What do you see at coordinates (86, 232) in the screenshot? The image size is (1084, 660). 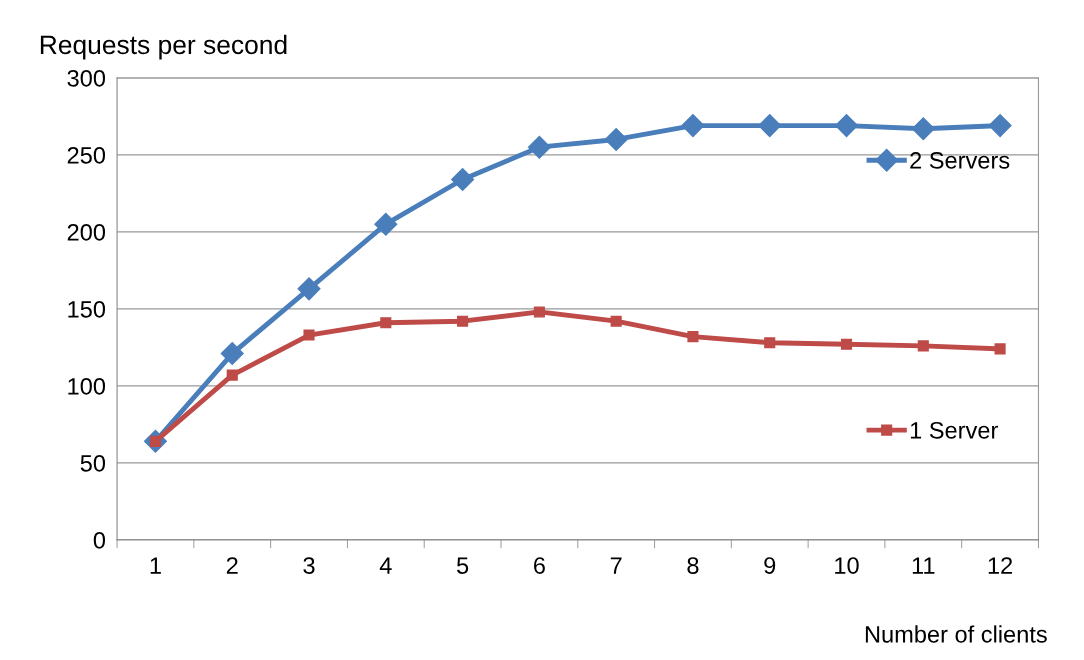 I see `y-tick-label: 200` at bounding box center [86, 232].